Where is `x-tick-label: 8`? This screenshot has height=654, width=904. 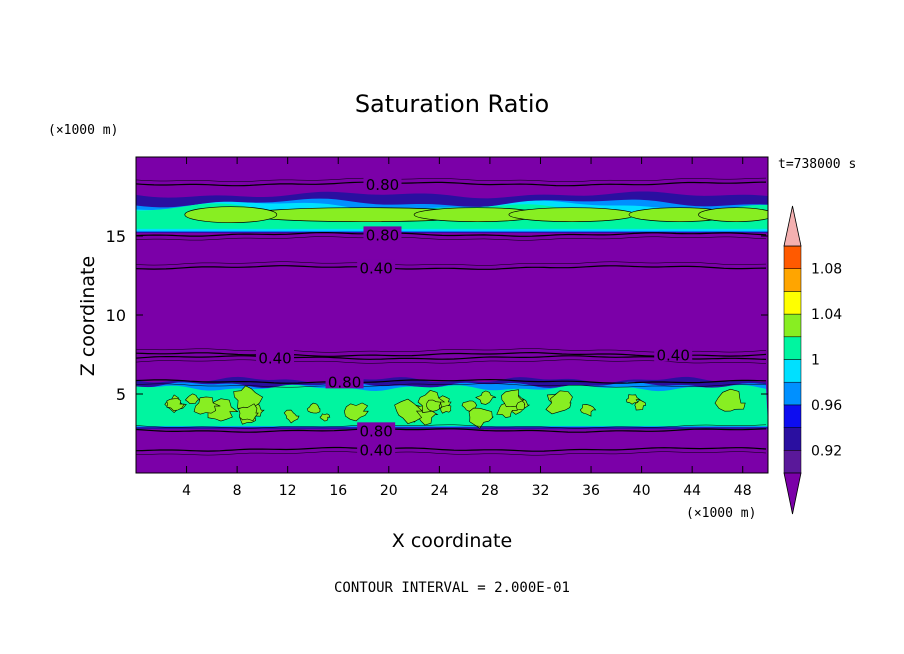
x-tick-label: 8 is located at coordinates (237, 491).